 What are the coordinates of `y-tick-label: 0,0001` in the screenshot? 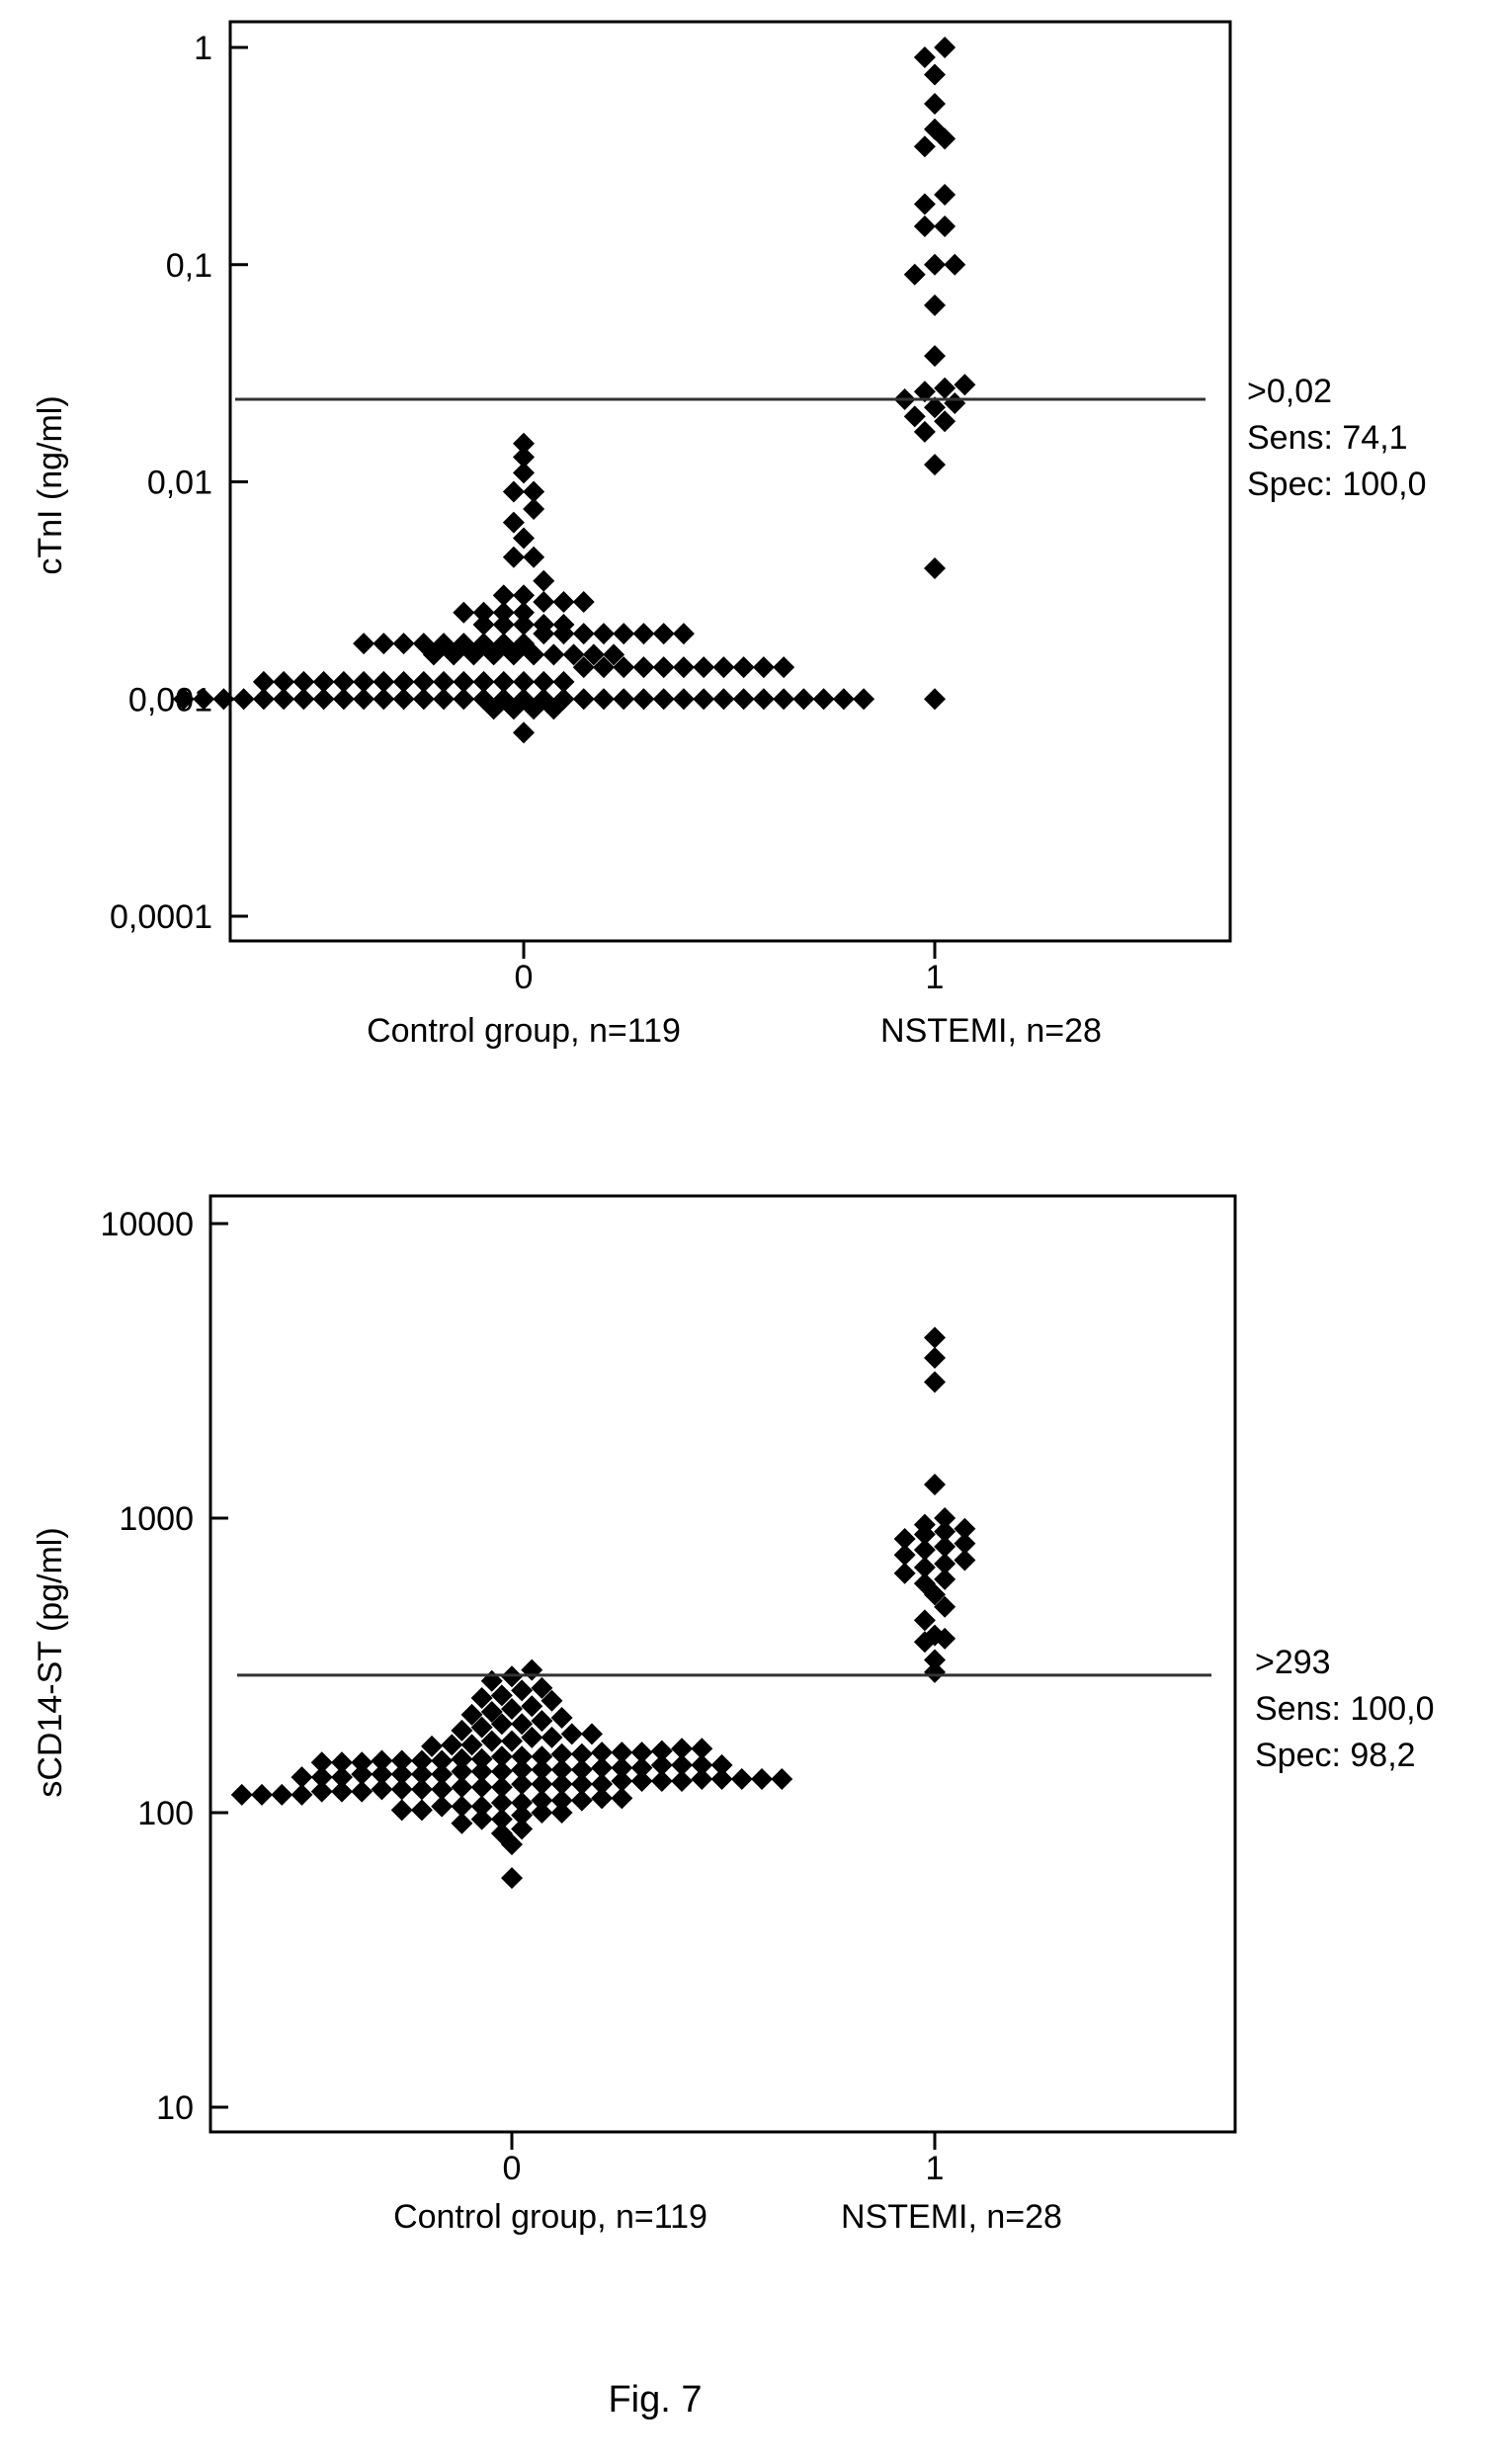 It's located at (161, 917).